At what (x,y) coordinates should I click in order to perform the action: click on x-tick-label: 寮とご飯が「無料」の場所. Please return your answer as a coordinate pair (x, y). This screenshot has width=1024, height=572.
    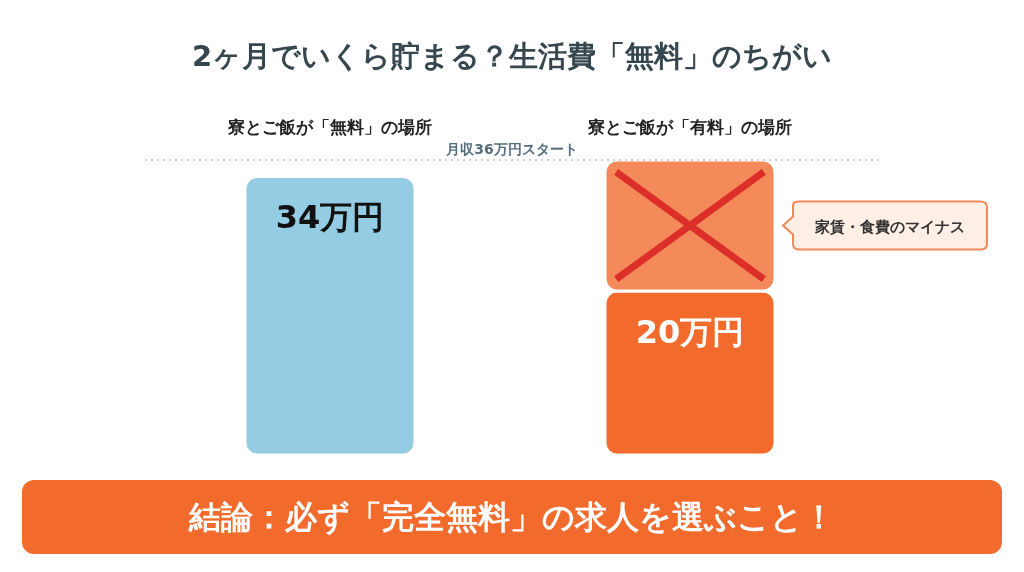
    Looking at the image, I should click on (329, 127).